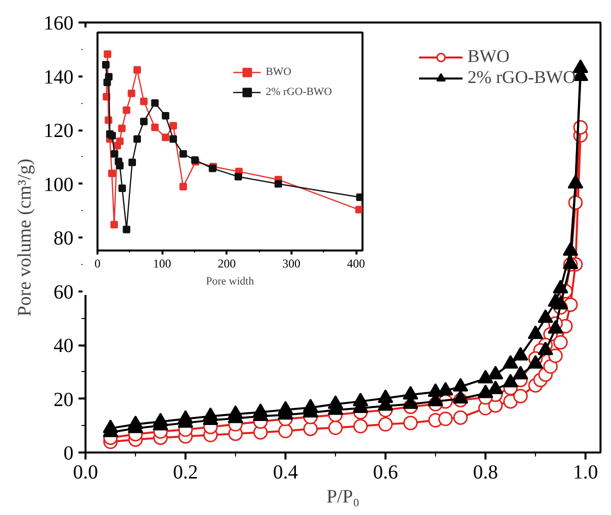 The width and height of the screenshot is (611, 515). What do you see at coordinates (64, 399) in the screenshot?
I see `y-tick-label: 20` at bounding box center [64, 399].